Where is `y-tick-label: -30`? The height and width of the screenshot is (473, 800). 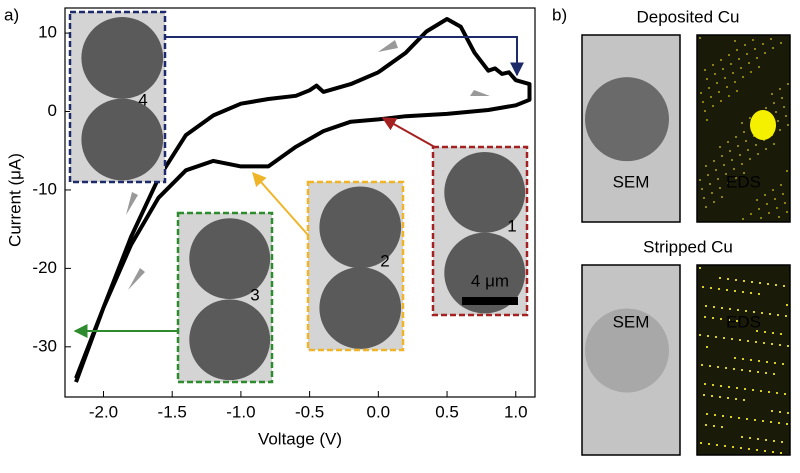 y-tick-label: -30 is located at coordinates (44, 345).